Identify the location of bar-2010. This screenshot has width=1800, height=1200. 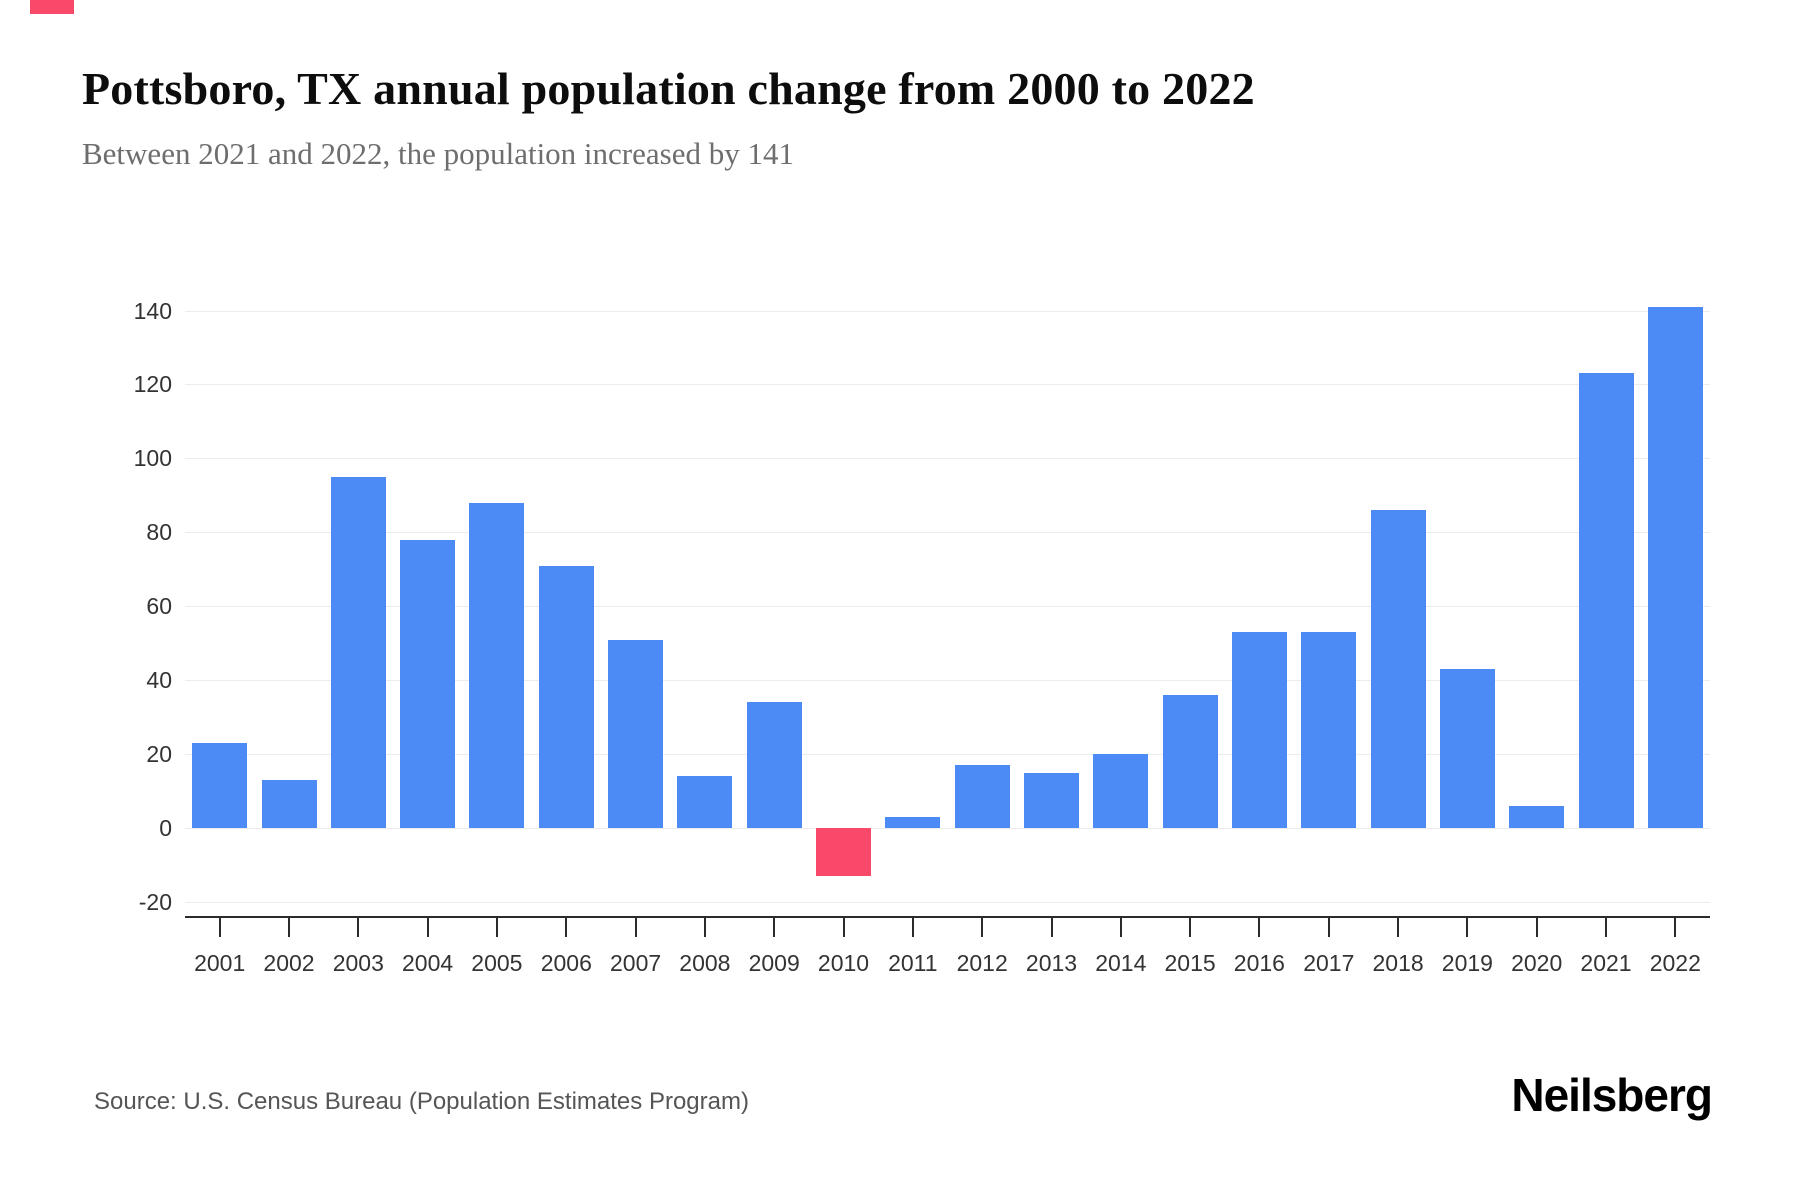
(843, 852).